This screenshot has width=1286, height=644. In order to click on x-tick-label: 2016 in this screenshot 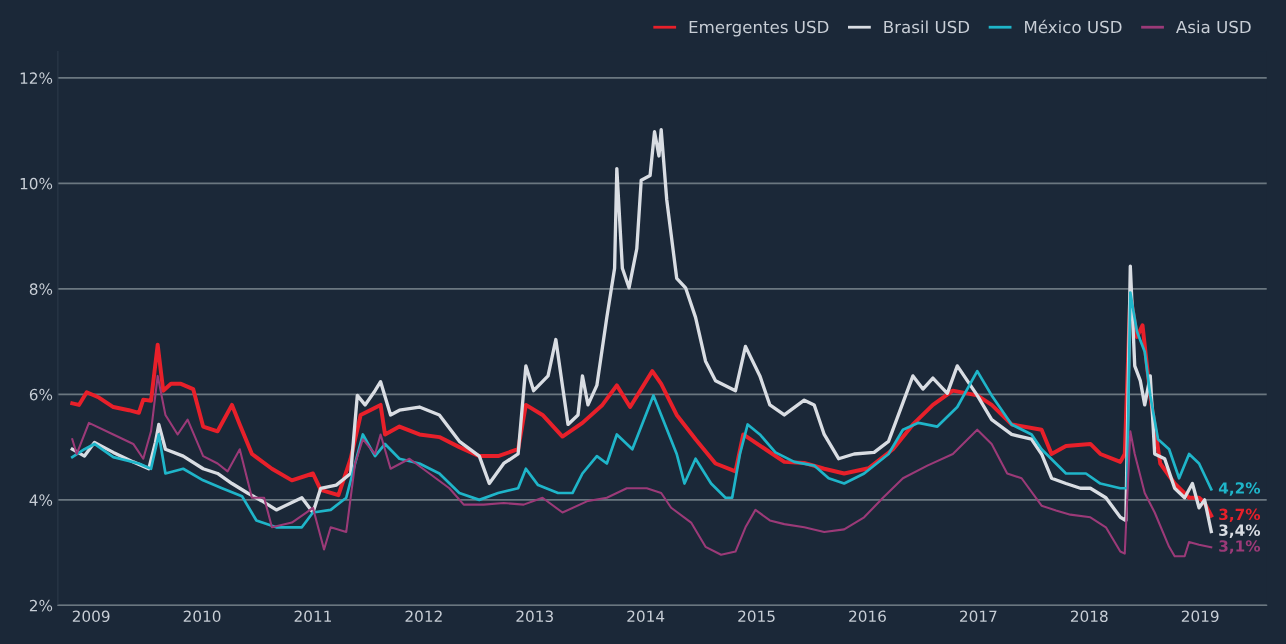, I will do `click(867, 616)`.